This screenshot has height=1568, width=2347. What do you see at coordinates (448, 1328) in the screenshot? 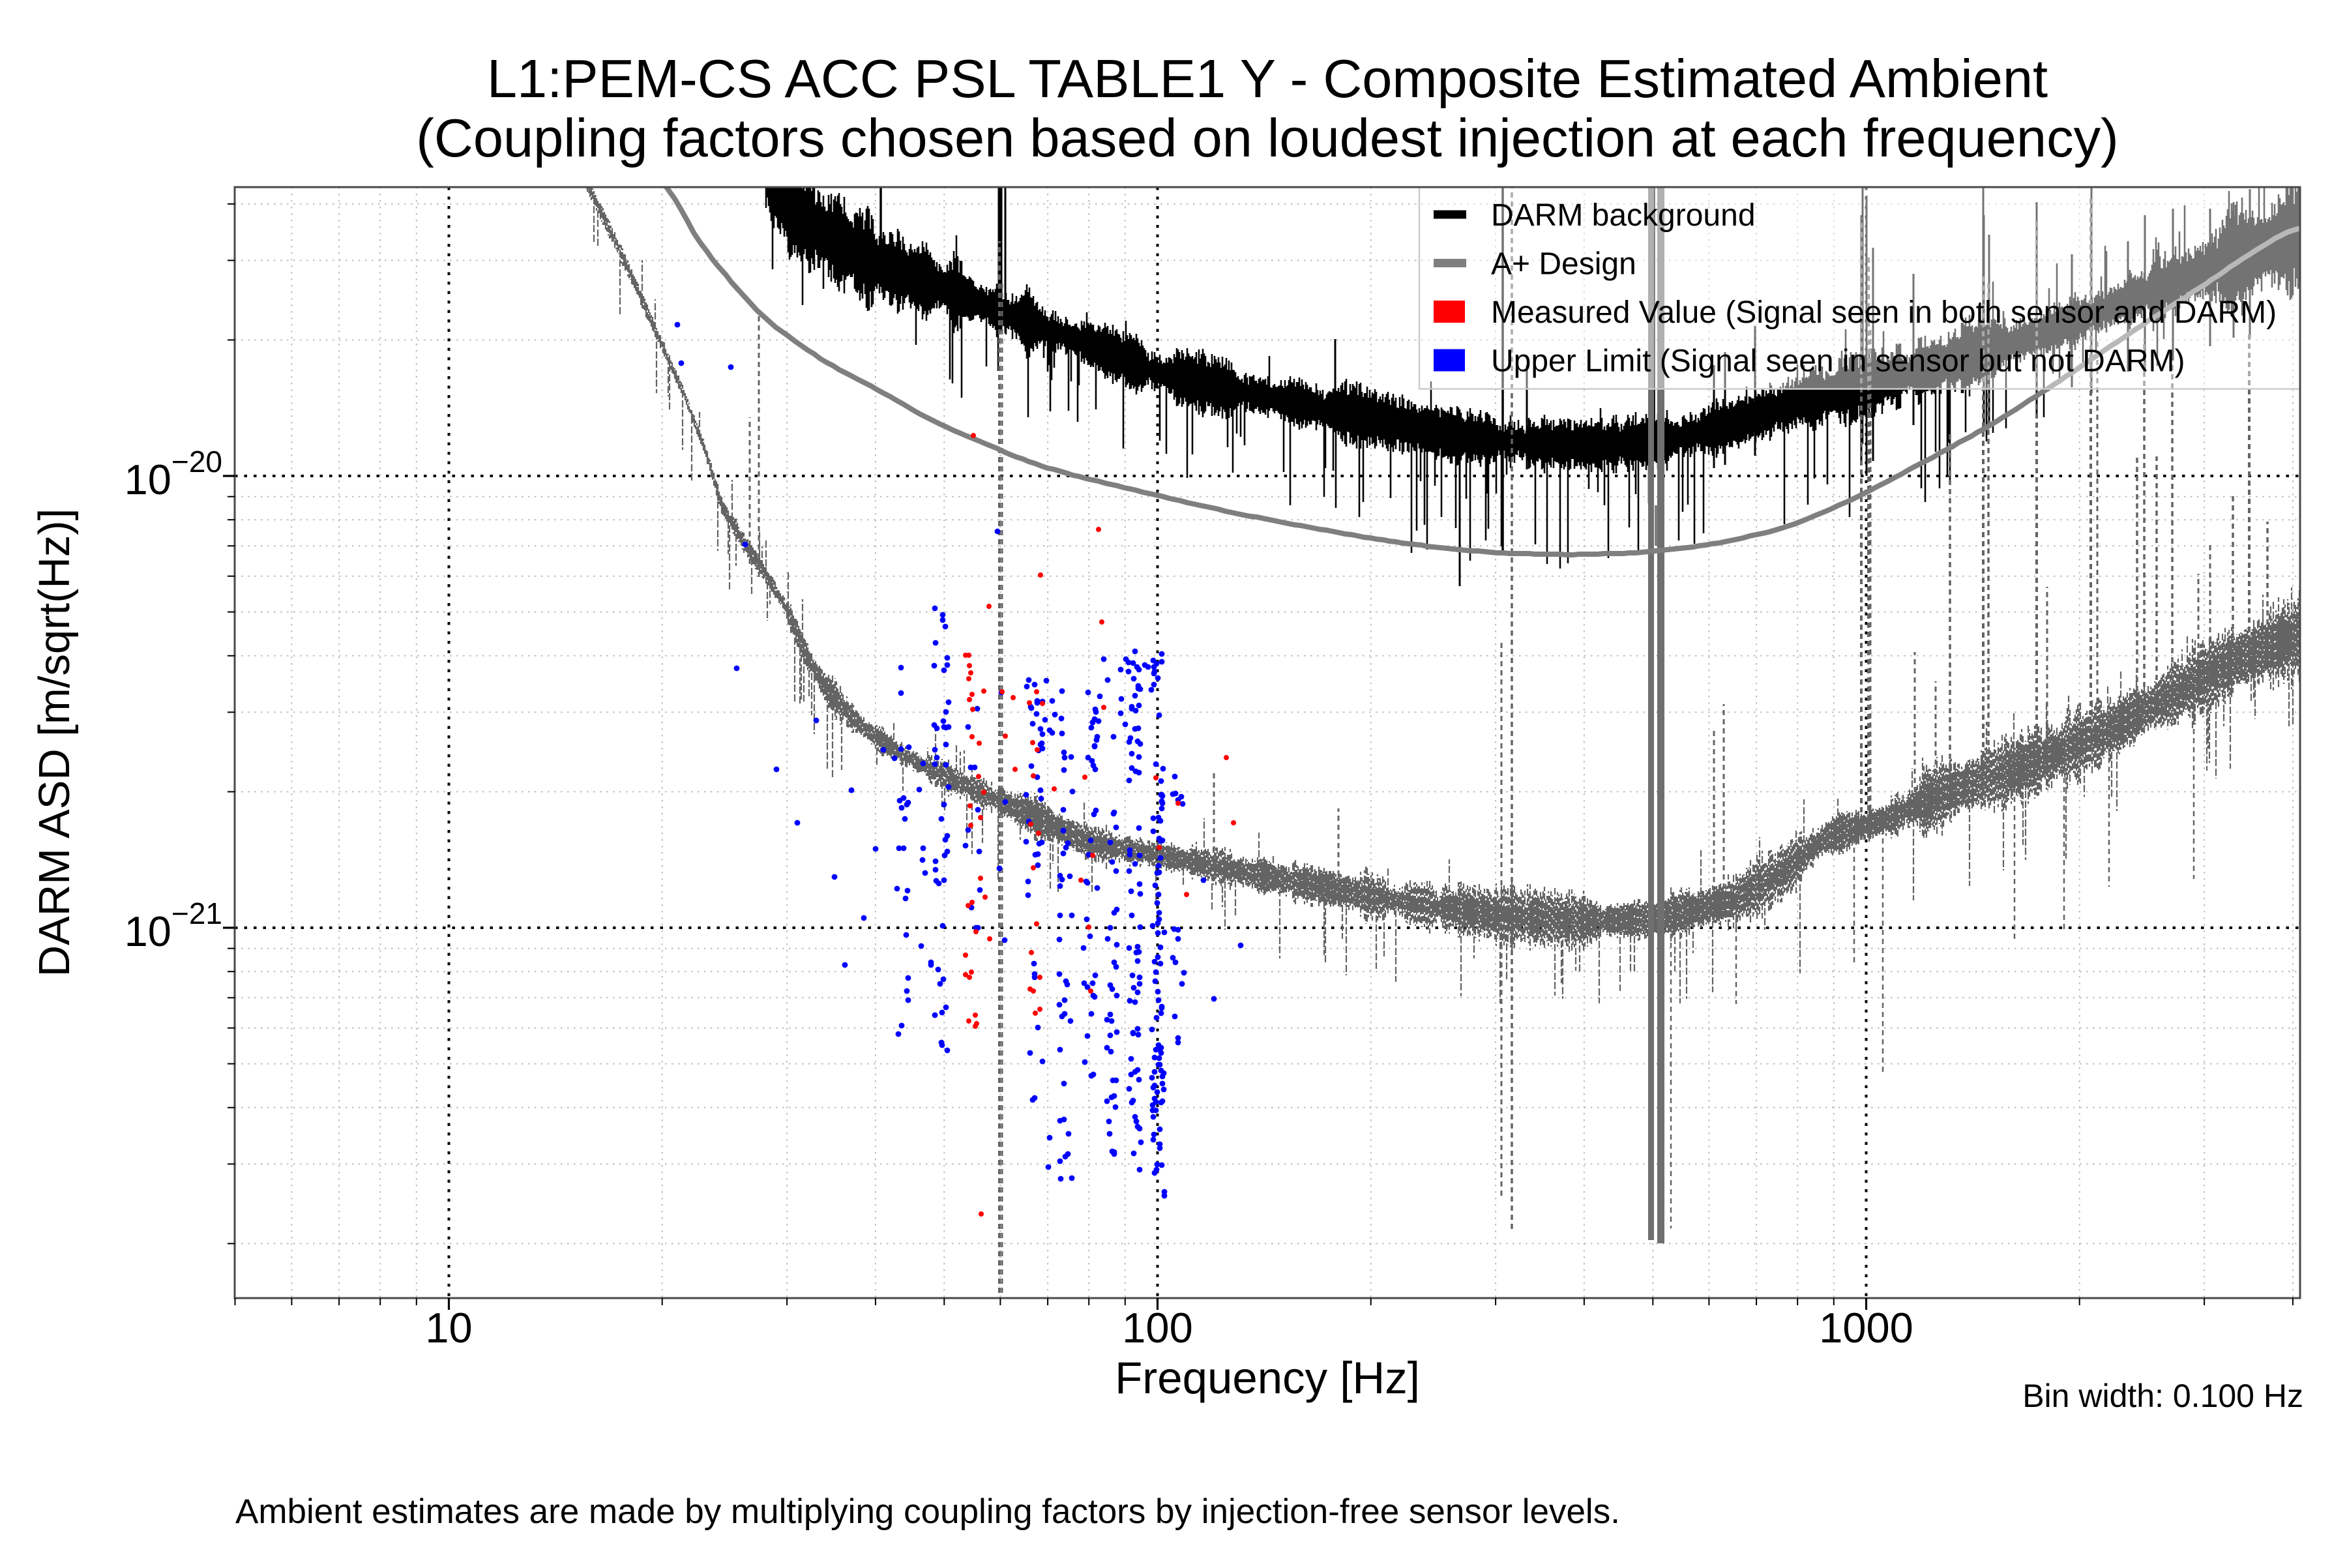
I see `svg-text: 10` at bounding box center [448, 1328].